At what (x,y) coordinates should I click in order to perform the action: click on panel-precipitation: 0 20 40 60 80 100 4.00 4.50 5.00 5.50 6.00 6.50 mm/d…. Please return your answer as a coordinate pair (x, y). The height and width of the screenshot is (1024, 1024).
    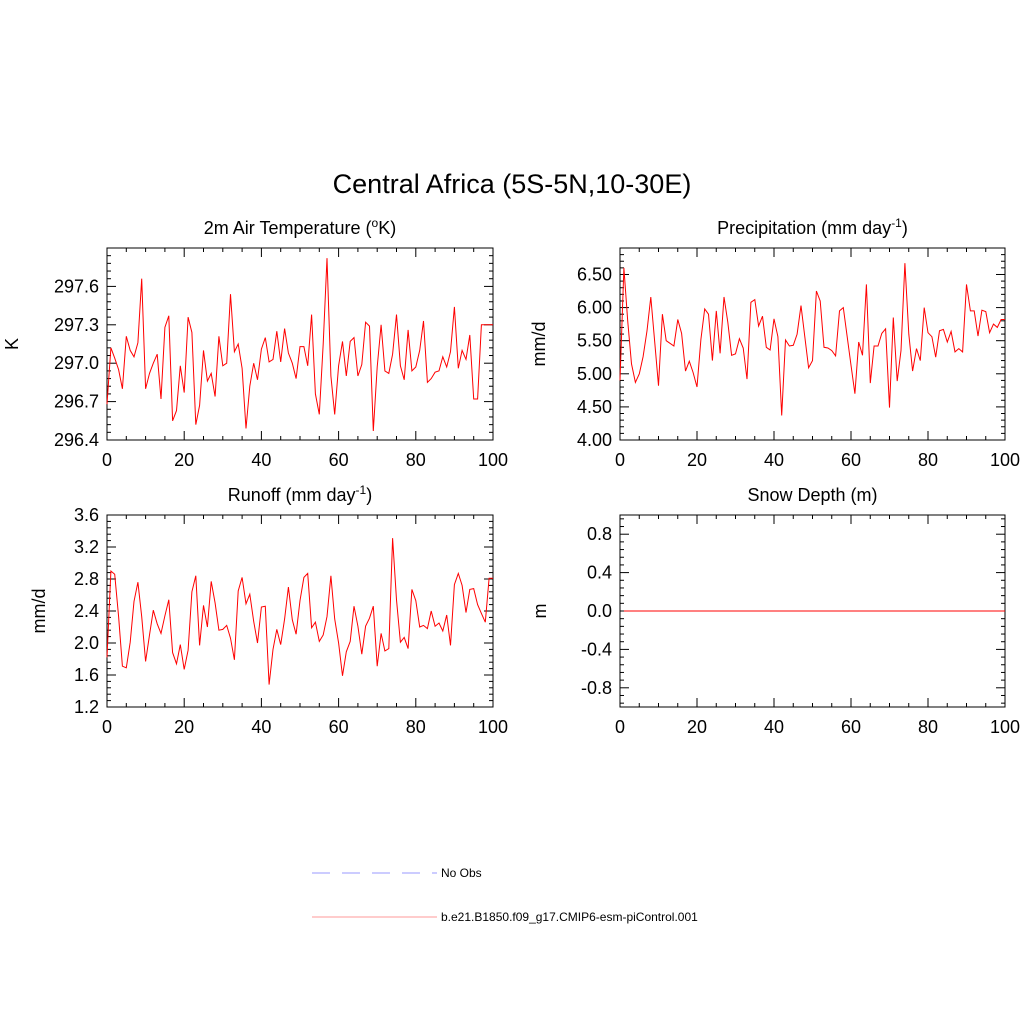
    Looking at the image, I should click on (774, 343).